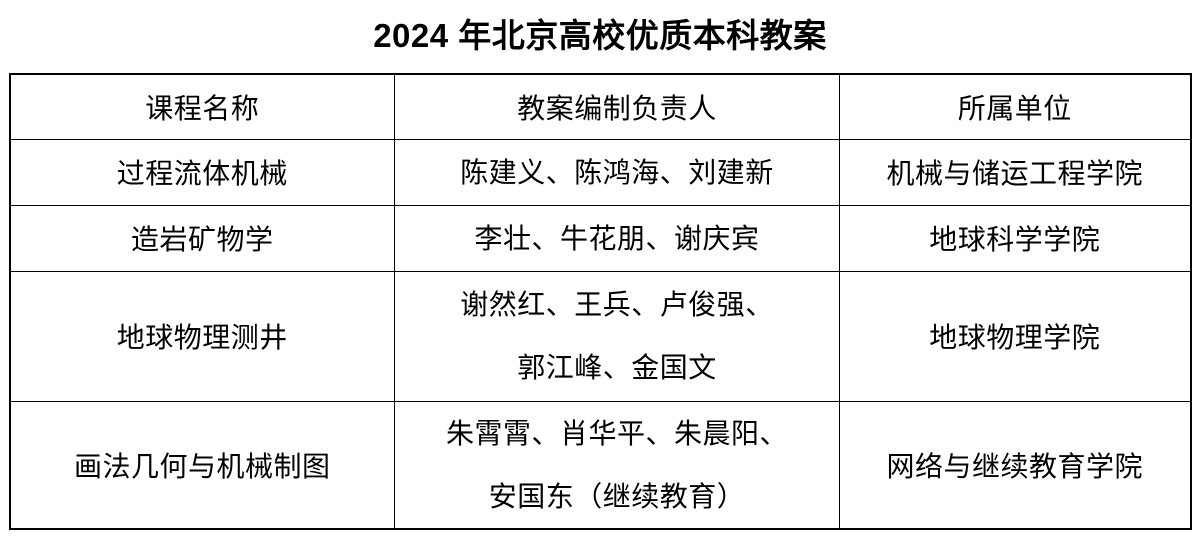 Image resolution: width=1200 pixels, height=536 pixels. What do you see at coordinates (202, 106) in the screenshot?
I see `column-header-course-name: 课程名称` at bounding box center [202, 106].